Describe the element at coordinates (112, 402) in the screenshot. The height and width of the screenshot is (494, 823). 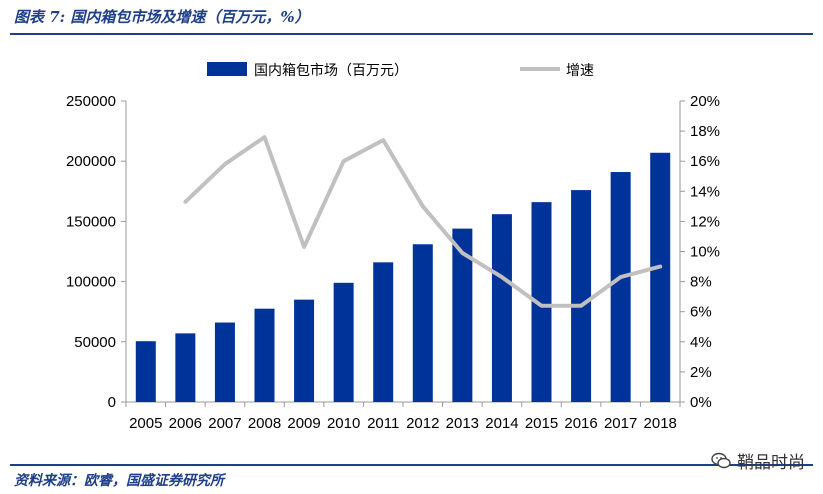
I see `left-tick-label: 0` at that location.